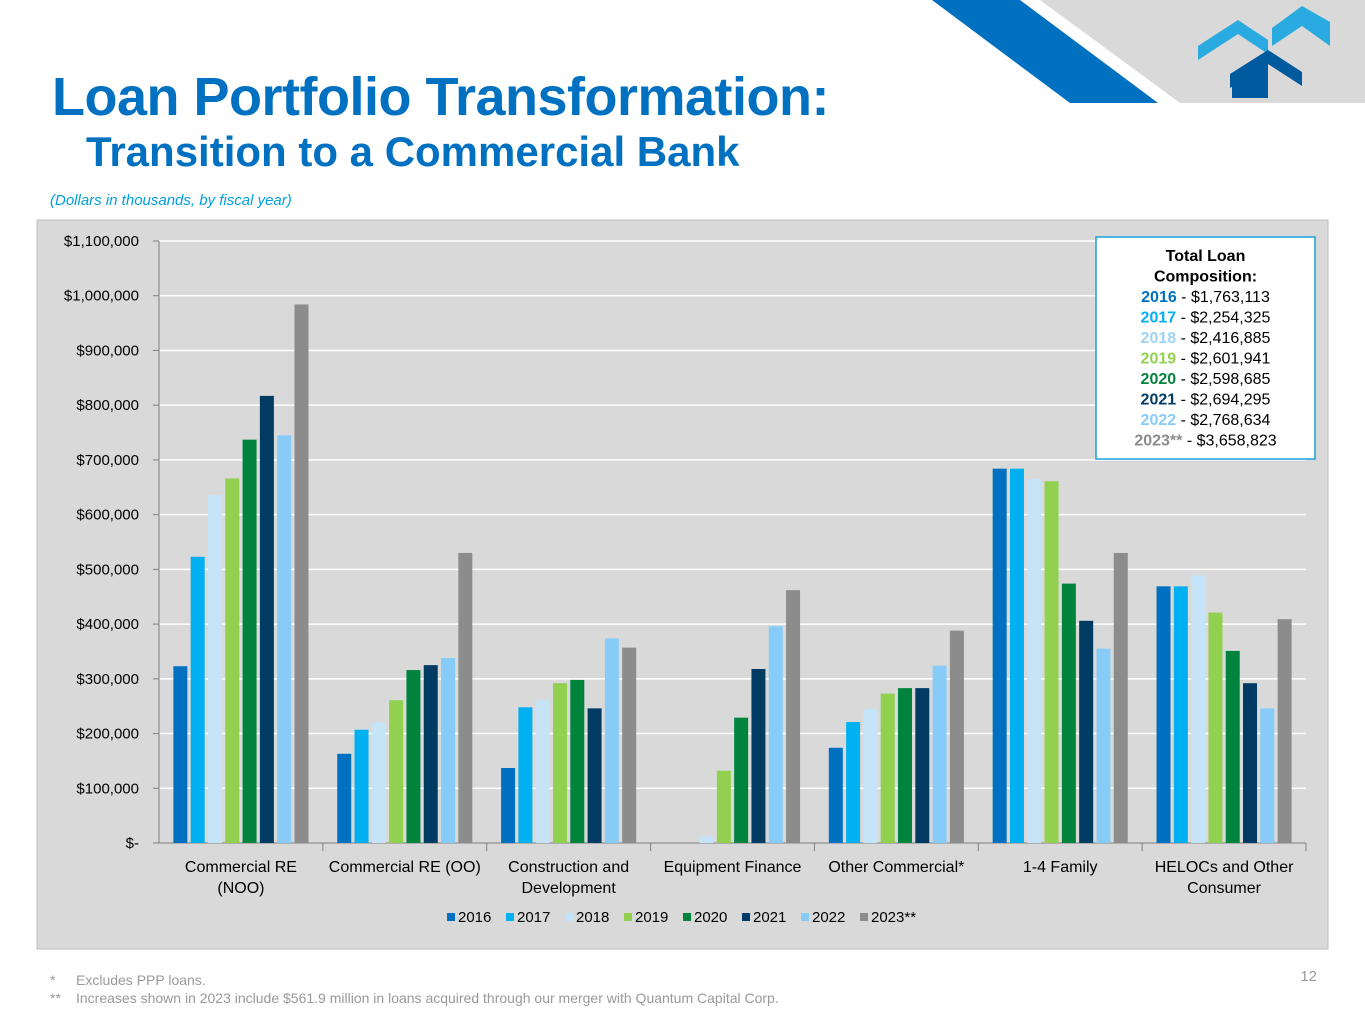  Describe the element at coordinates (1223, 338) in the screenshot. I see `callout-value: - $2,416,885` at that location.